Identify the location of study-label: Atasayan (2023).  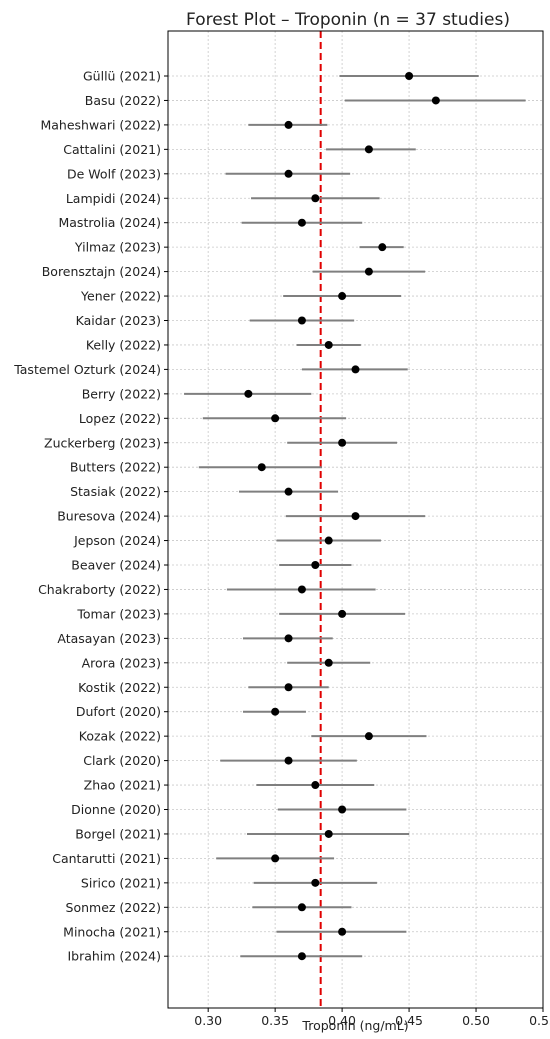
(109, 638).